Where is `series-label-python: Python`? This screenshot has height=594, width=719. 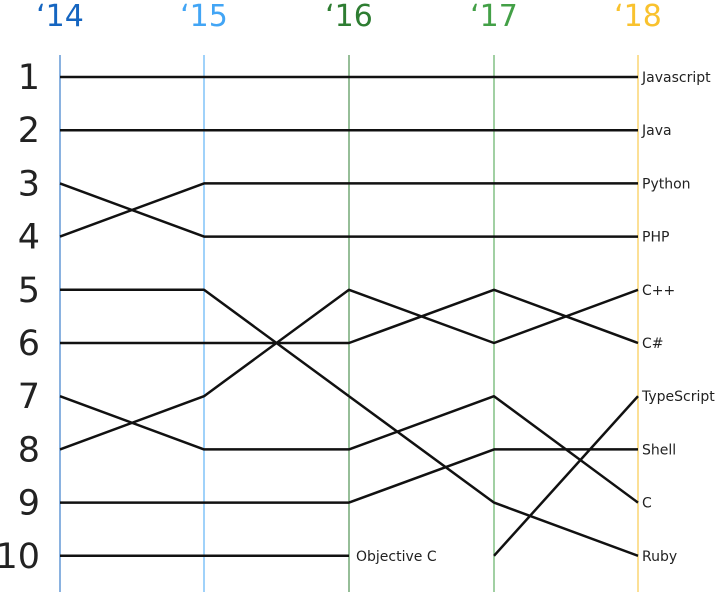
series-label-python: Python is located at coordinates (666, 184).